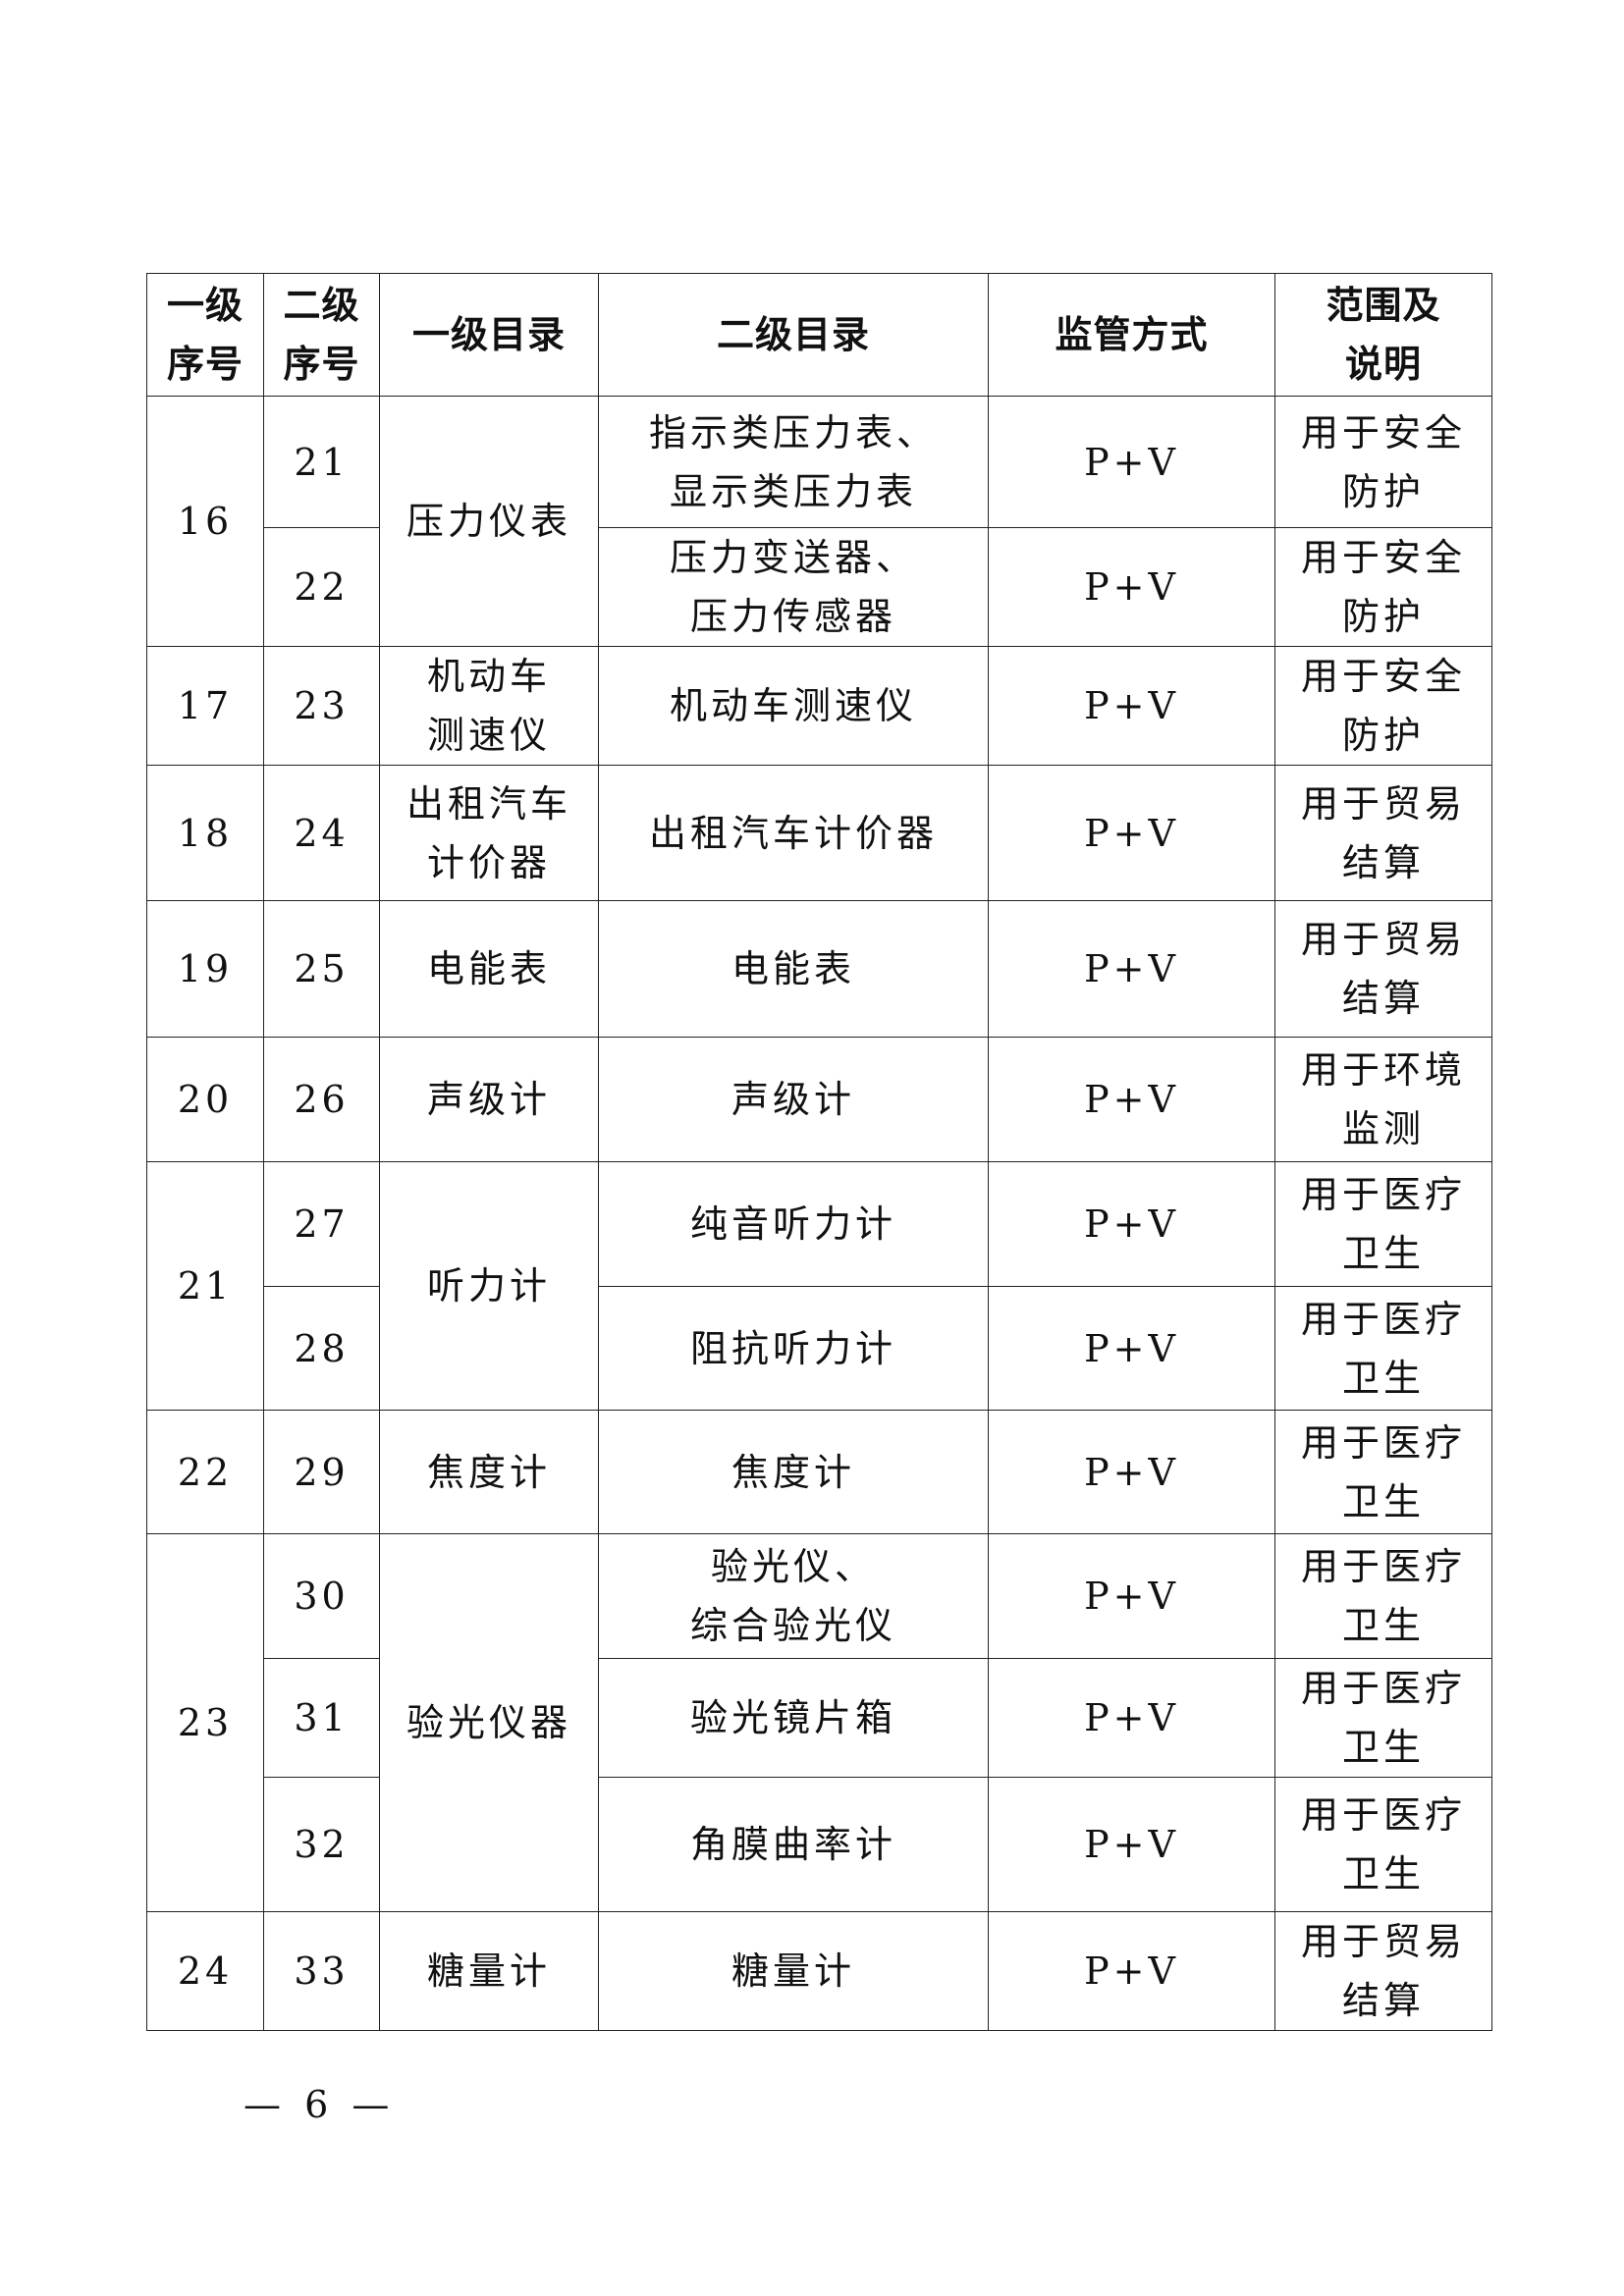 The image size is (1624, 2296). I want to click on level1-no: 16, so click(205, 521).